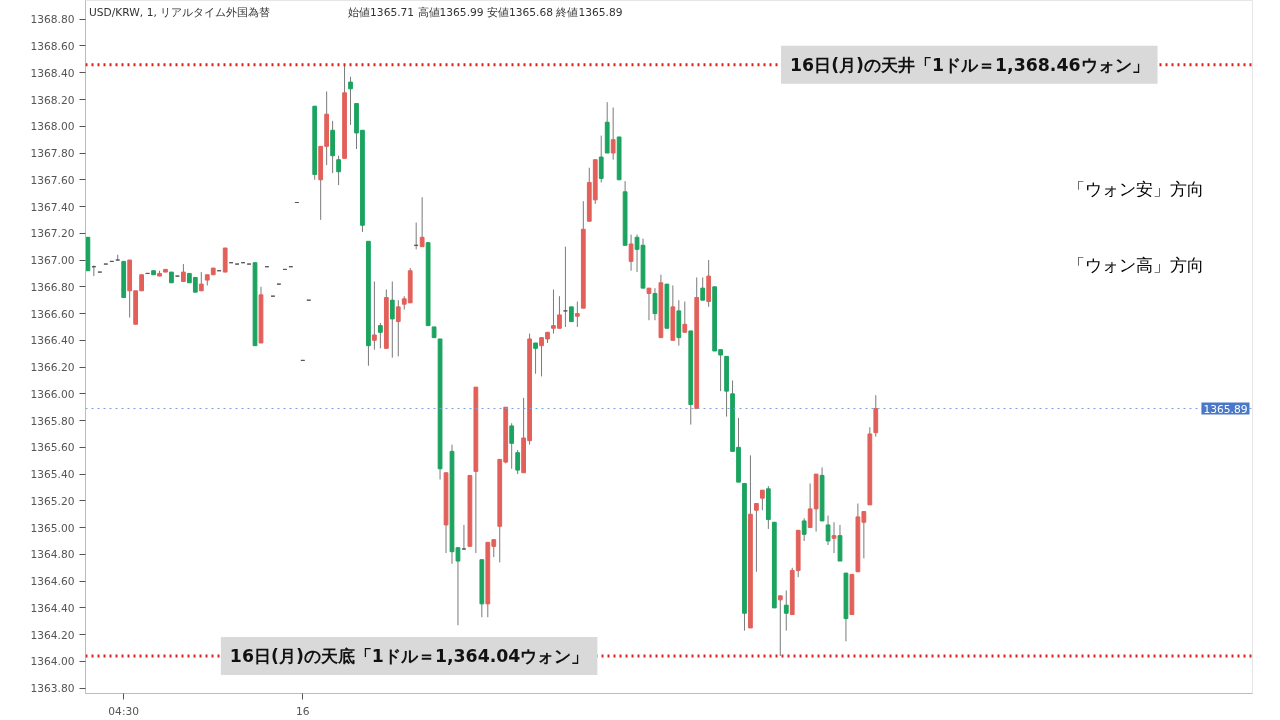  Describe the element at coordinates (52, 475) in the screenshot. I see `y-tick-label: 1365.40` at that location.